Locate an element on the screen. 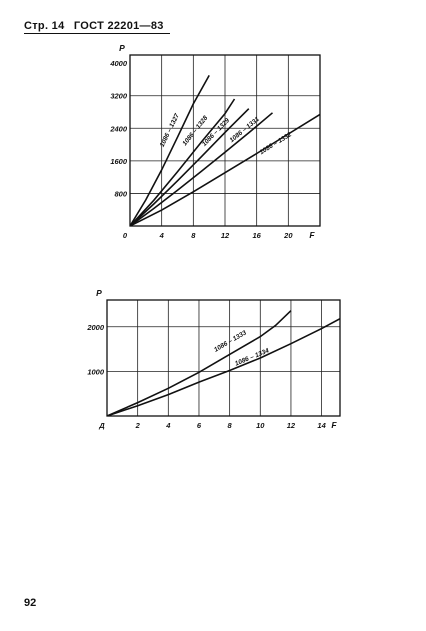 The width and height of the screenshot is (426, 631). x-tick-label: 20 is located at coordinates (288, 235).